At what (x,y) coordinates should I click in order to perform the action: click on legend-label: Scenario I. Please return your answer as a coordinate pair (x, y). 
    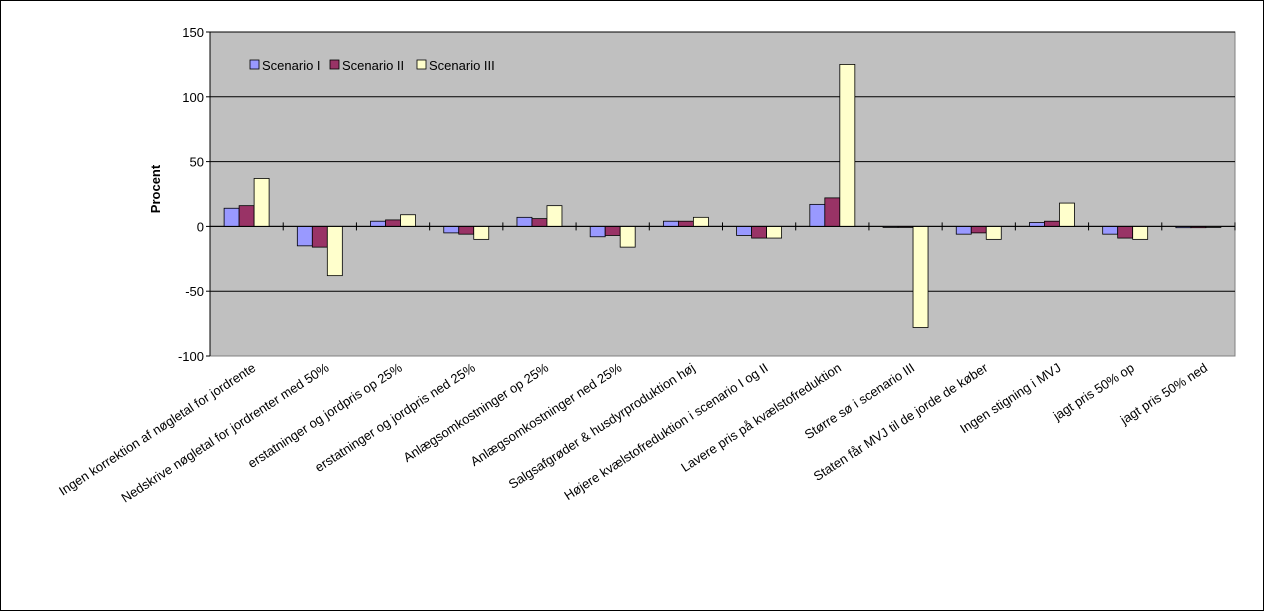
    Looking at the image, I should click on (291, 65).